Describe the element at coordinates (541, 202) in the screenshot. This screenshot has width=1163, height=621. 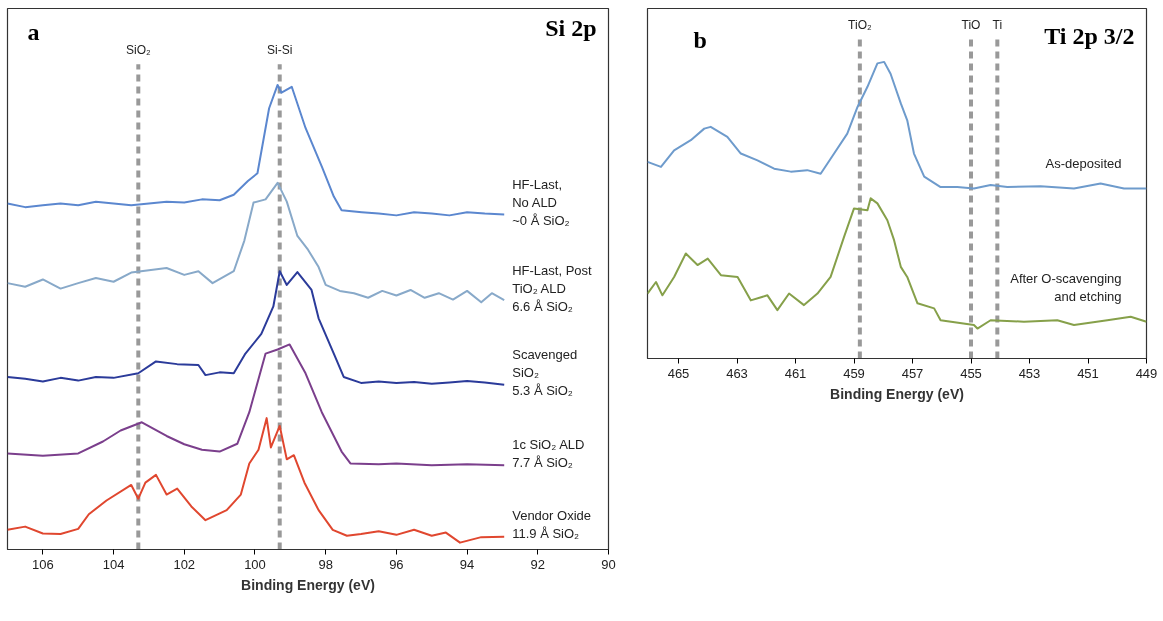
I see `series-label: HF-Last, No ALD ~0 Å SiO₂` at that location.